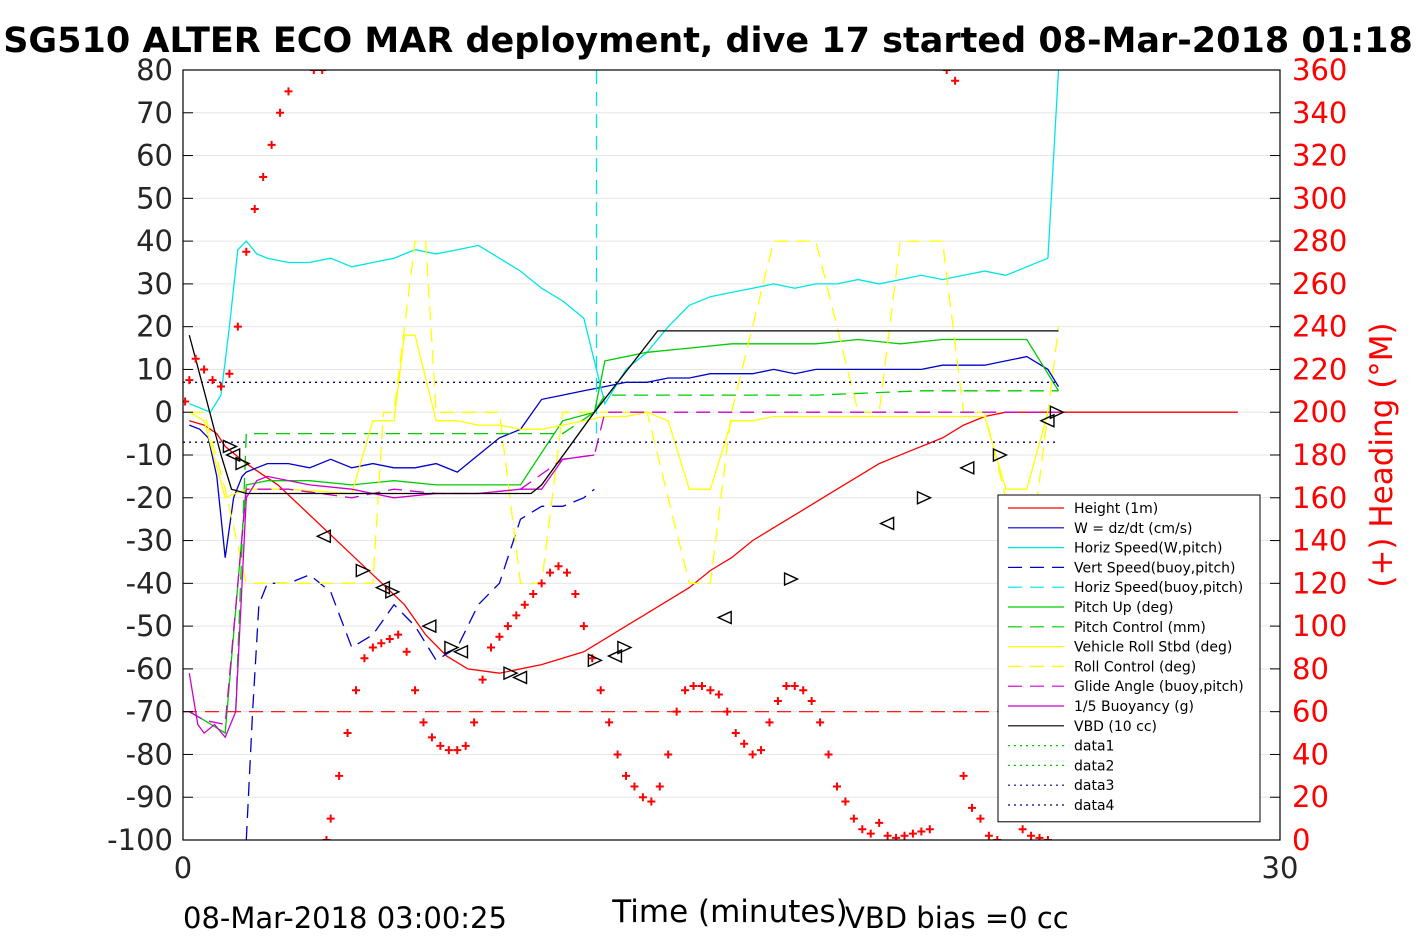 This screenshot has width=1417, height=945. What do you see at coordinates (1319, 626) in the screenshot?
I see `right-tick-label: 100` at bounding box center [1319, 626].